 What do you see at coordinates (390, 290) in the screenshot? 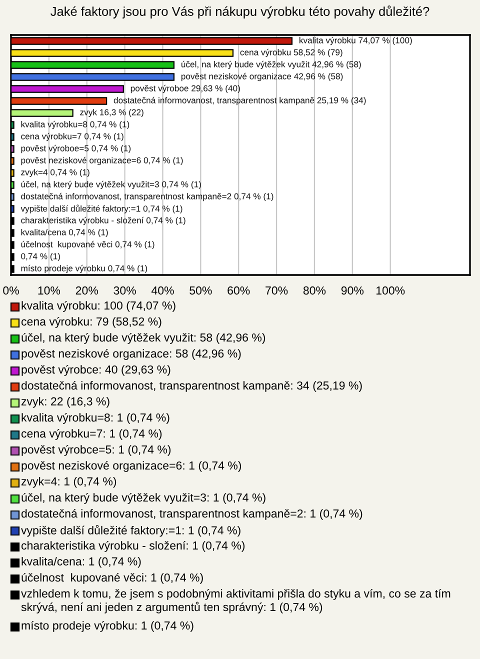
I see `x-tick-label: 100%` at bounding box center [390, 290].